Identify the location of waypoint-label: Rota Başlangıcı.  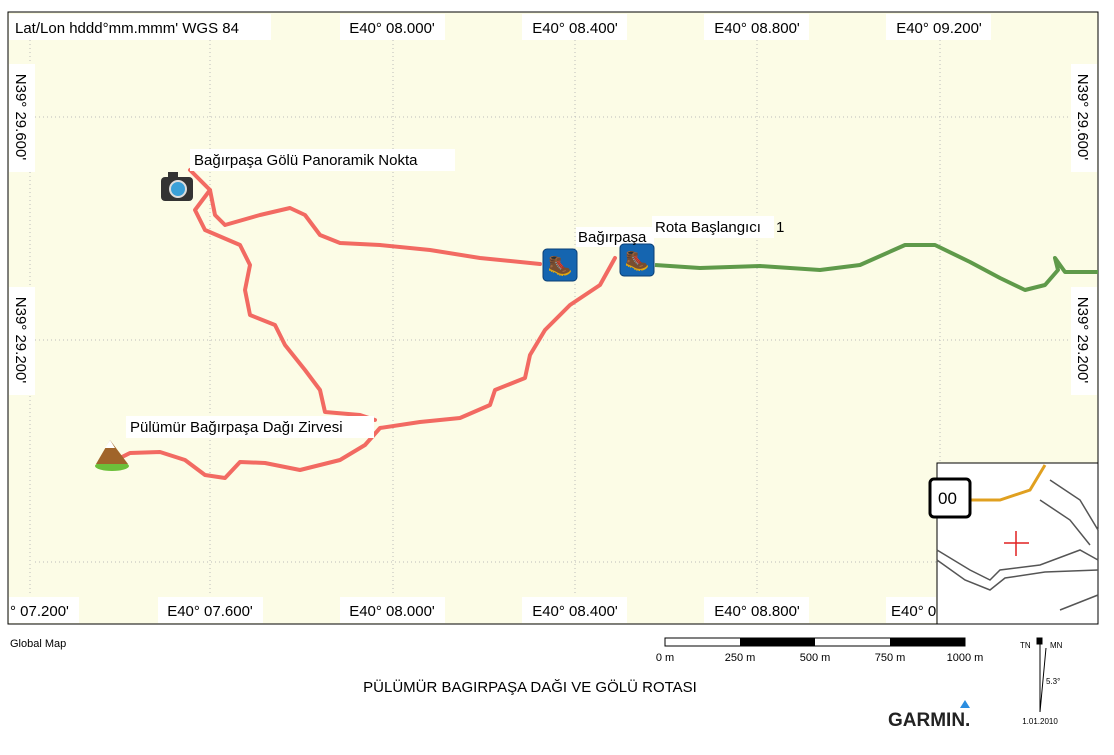
(708, 227).